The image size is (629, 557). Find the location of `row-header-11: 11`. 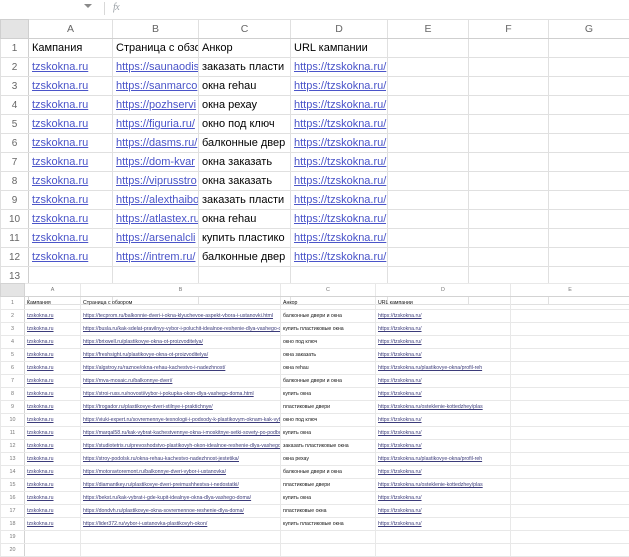

row-header-11: 11 is located at coordinates (15, 238).